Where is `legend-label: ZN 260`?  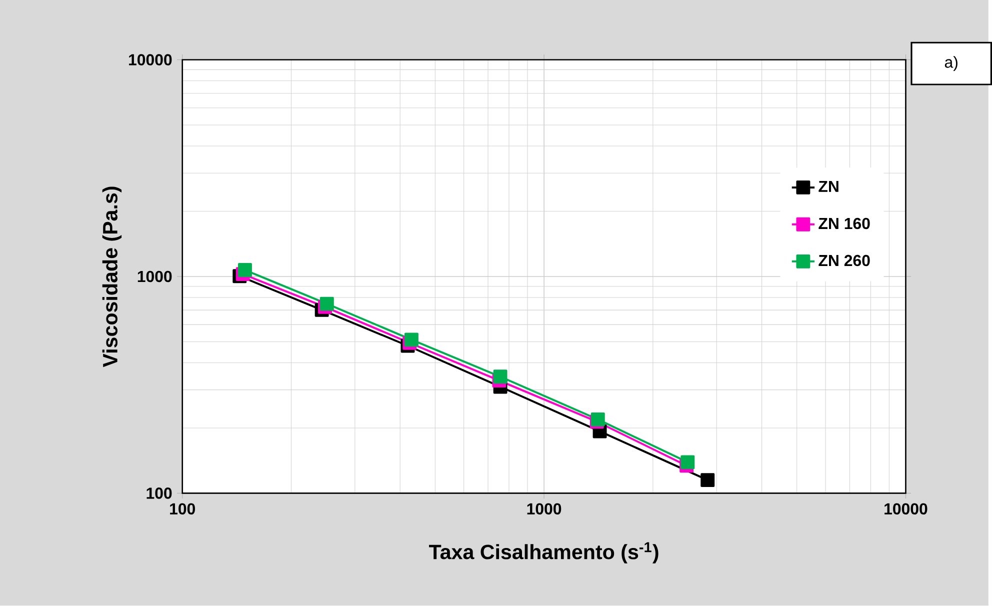 legend-label: ZN 260 is located at coordinates (844, 260).